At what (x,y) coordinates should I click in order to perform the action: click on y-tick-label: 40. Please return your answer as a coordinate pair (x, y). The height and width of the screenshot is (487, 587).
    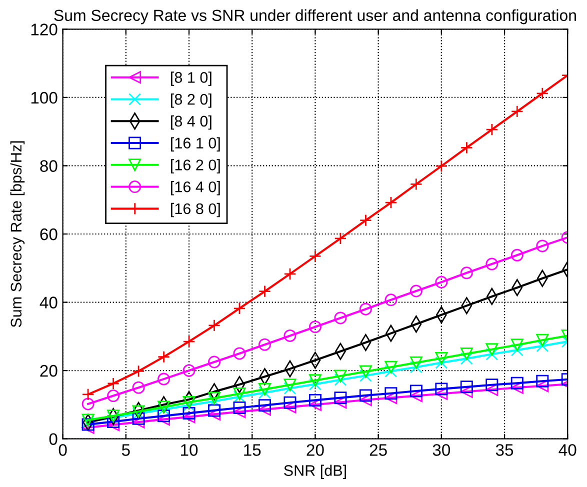
    Looking at the image, I should click on (49, 302).